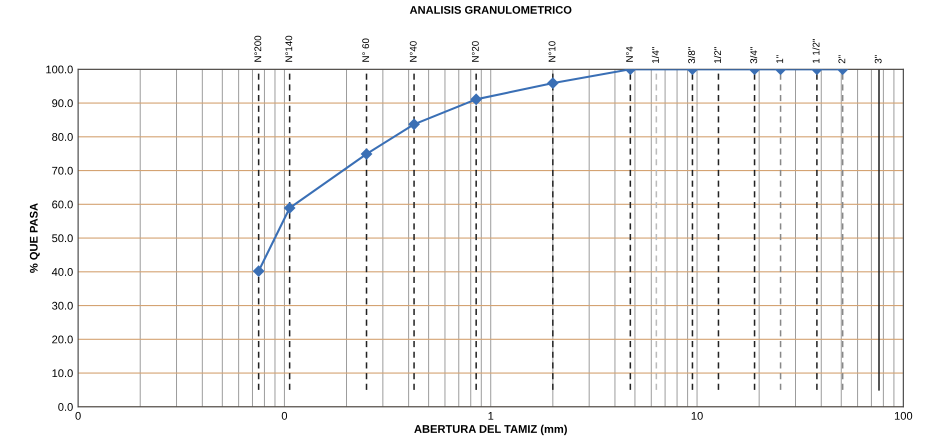  Describe the element at coordinates (718, 55) in the screenshot. I see `annotation: 1/2"` at that location.